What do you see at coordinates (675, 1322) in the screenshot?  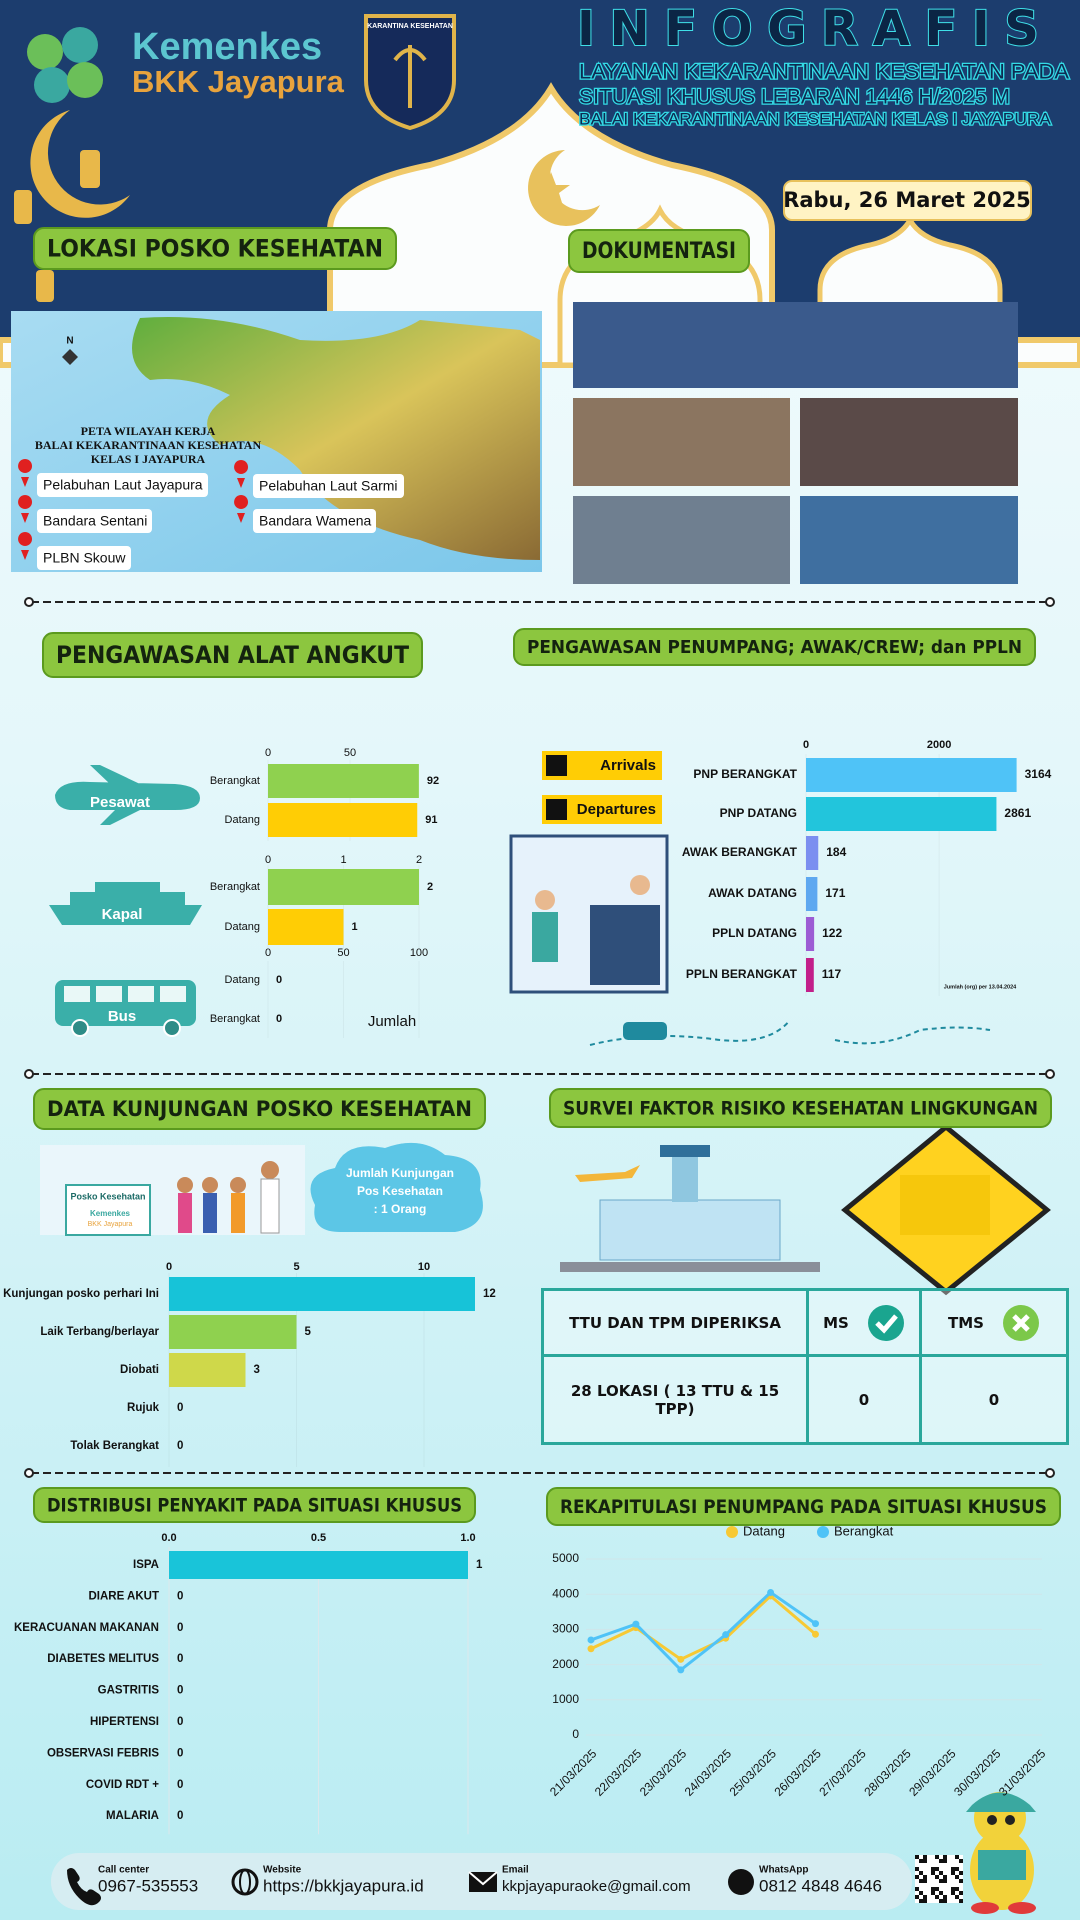 I see `table-header: TTU DAN TPM DIPERIKSA` at bounding box center [675, 1322].